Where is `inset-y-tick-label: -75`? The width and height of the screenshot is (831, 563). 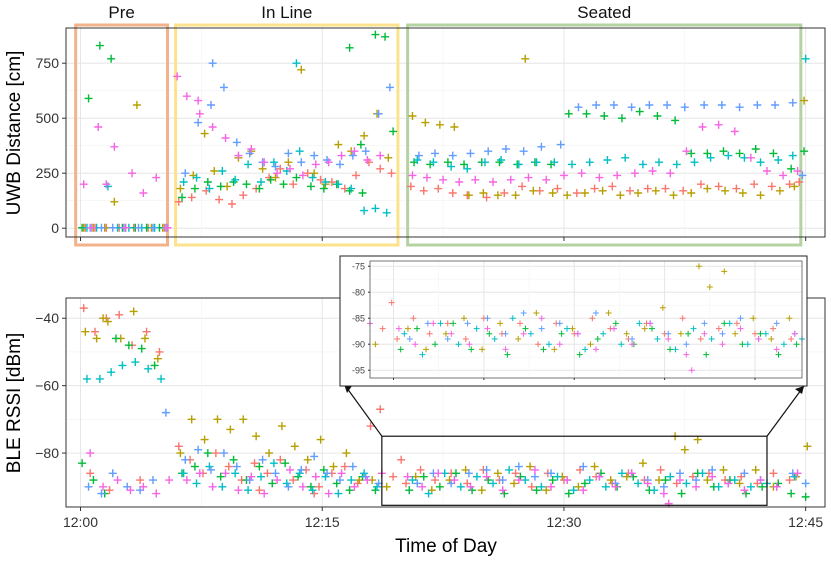
inset-y-tick-label: -75 is located at coordinates (358, 266).